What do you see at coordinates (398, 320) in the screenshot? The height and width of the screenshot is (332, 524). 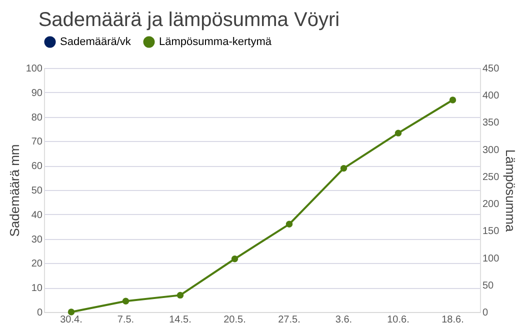 I see `x-tick-label: 10.6.` at bounding box center [398, 320].